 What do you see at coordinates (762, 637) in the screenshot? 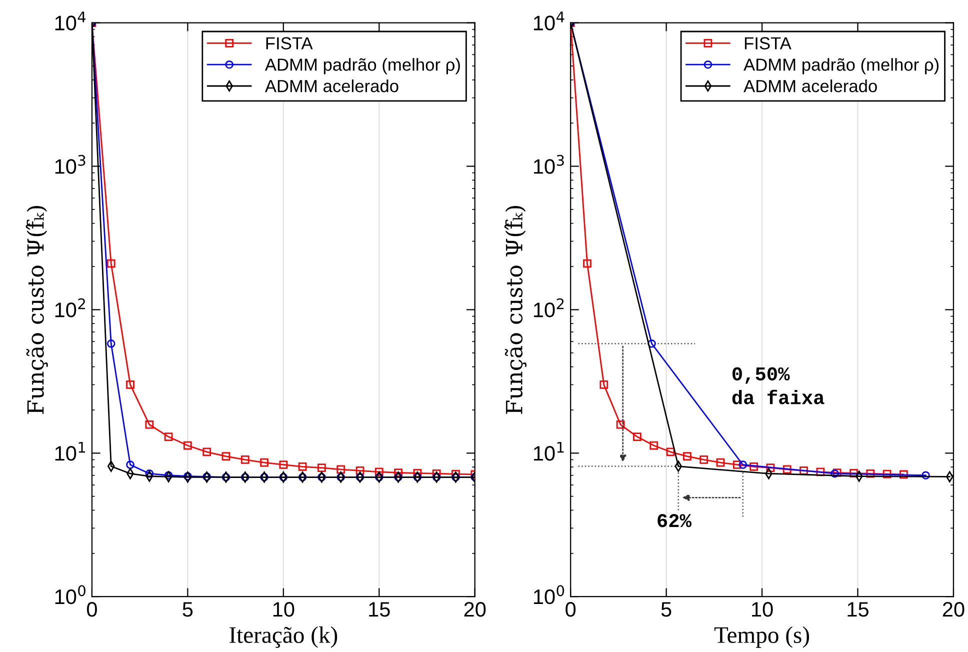
I see `x-axis-title: Tempo (s)` at bounding box center [762, 637].